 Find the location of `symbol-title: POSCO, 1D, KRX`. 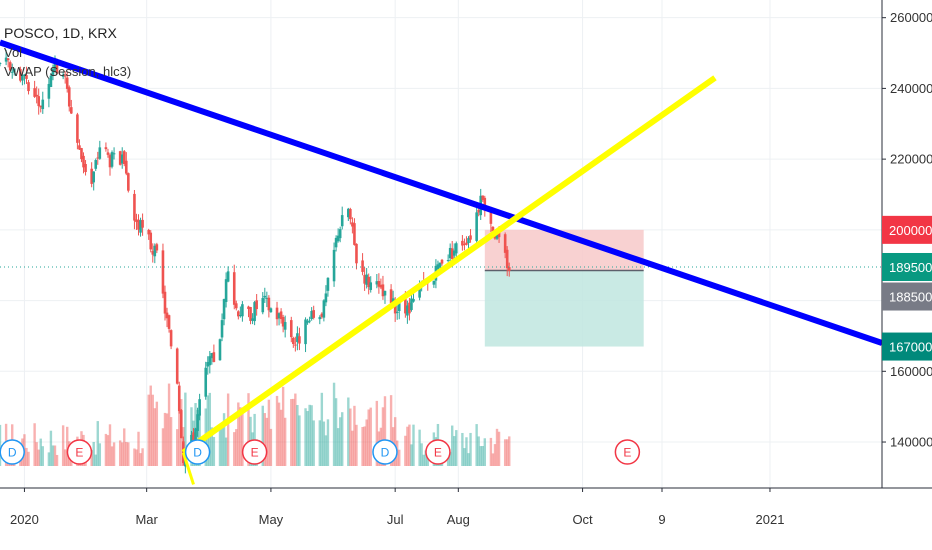

symbol-title: POSCO, 1D, KRX is located at coordinates (60, 33).